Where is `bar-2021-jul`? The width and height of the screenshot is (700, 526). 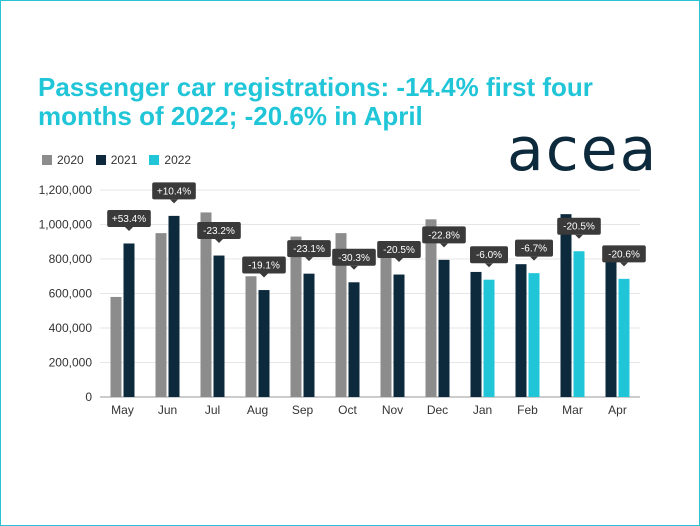
bar-2021-jul is located at coordinates (219, 326).